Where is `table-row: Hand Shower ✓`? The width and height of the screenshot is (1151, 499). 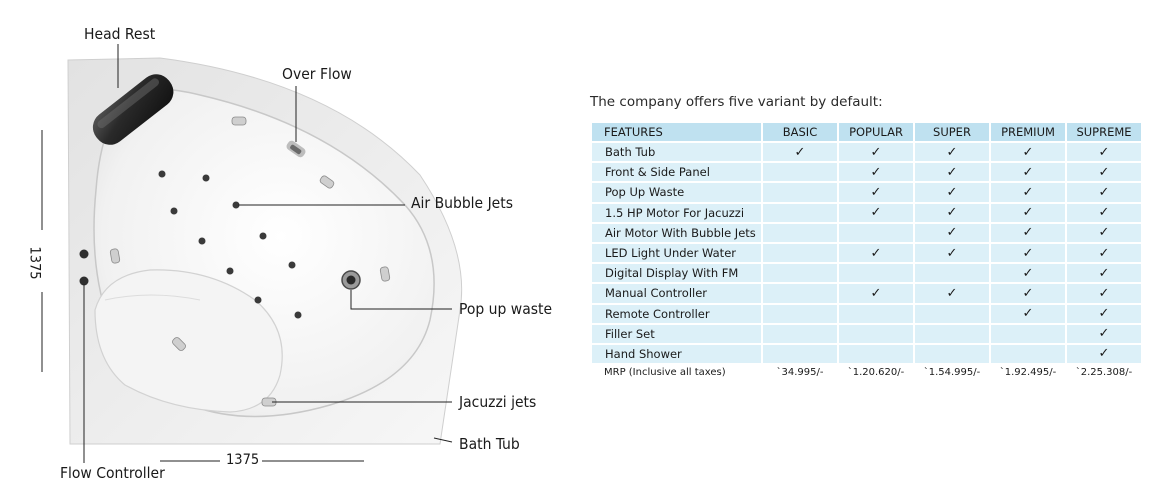
table-row: Hand Shower ✓ is located at coordinates (866, 354).